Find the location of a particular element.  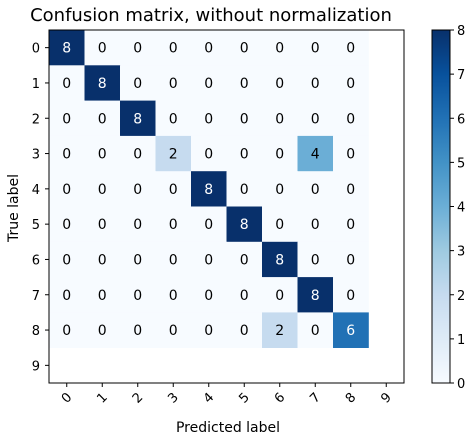

cell-value-label-1-6: 0 is located at coordinates (279, 84).